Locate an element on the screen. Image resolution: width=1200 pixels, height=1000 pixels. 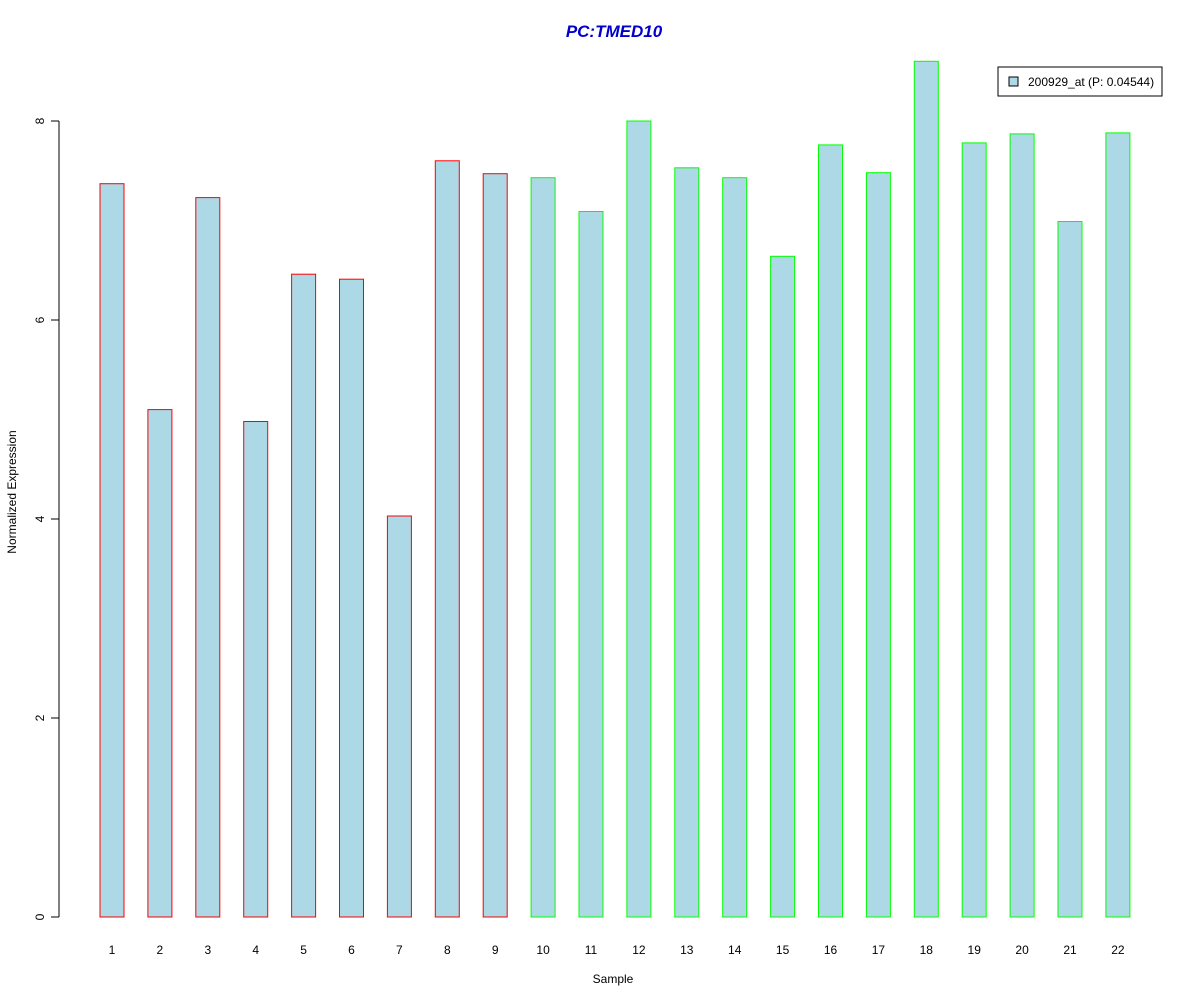
x-tick-label: 14 is located at coordinates (735, 950).